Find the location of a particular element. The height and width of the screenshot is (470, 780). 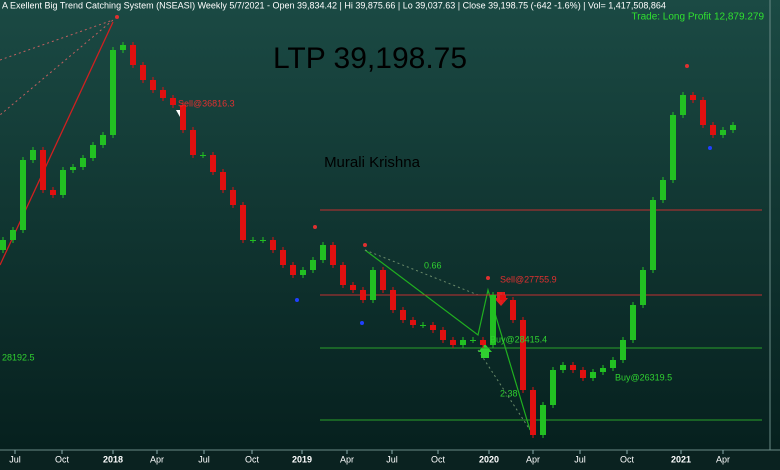

annotation: 2.38 is located at coordinates (509, 393).